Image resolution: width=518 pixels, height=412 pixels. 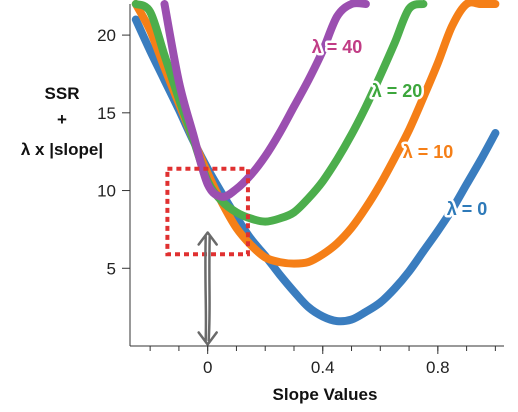 What do you see at coordinates (467, 209) in the screenshot?
I see `series-label-lambda-0: λ = 0` at bounding box center [467, 209].